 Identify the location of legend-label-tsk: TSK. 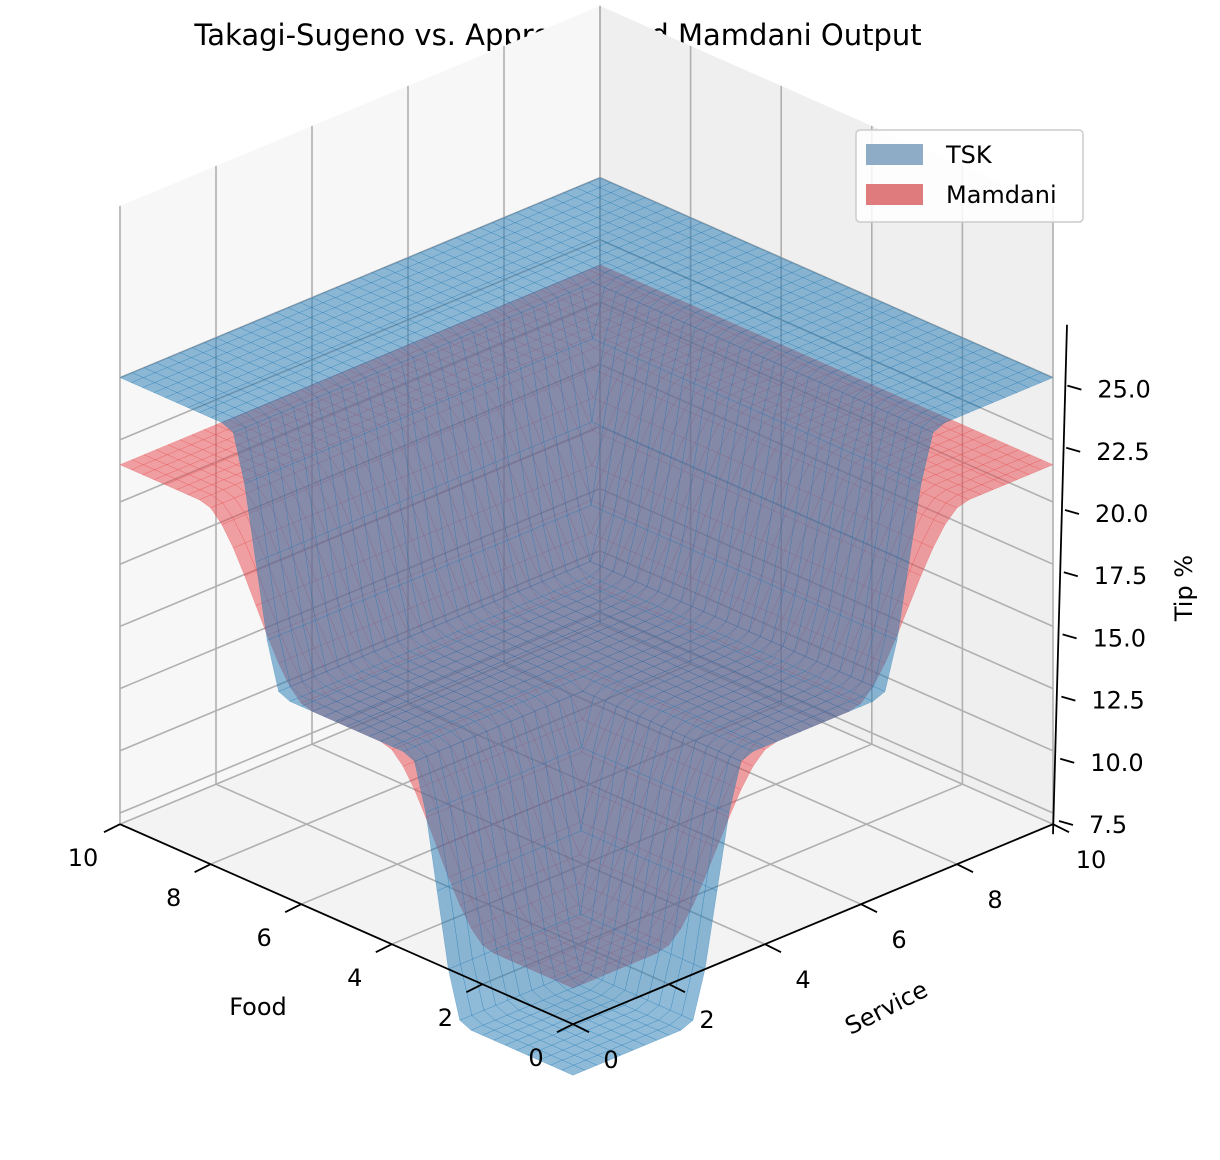
(969, 155).